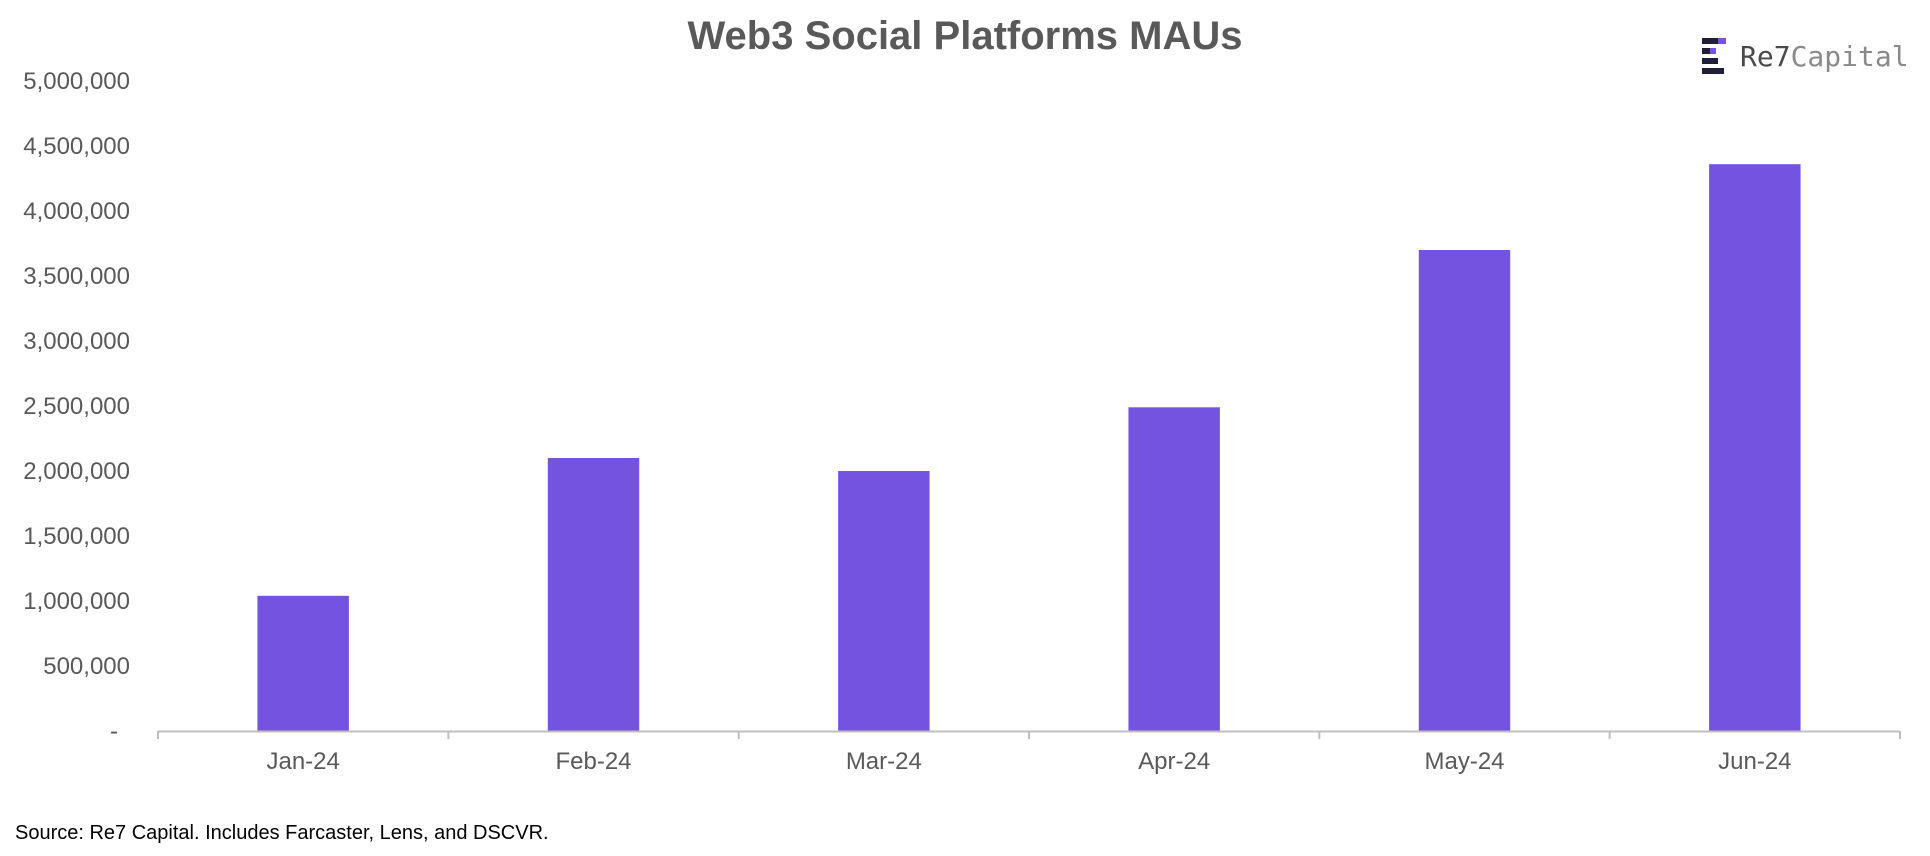 The height and width of the screenshot is (856, 1930). Describe the element at coordinates (1029, 734) in the screenshot. I see `x-axis` at that location.